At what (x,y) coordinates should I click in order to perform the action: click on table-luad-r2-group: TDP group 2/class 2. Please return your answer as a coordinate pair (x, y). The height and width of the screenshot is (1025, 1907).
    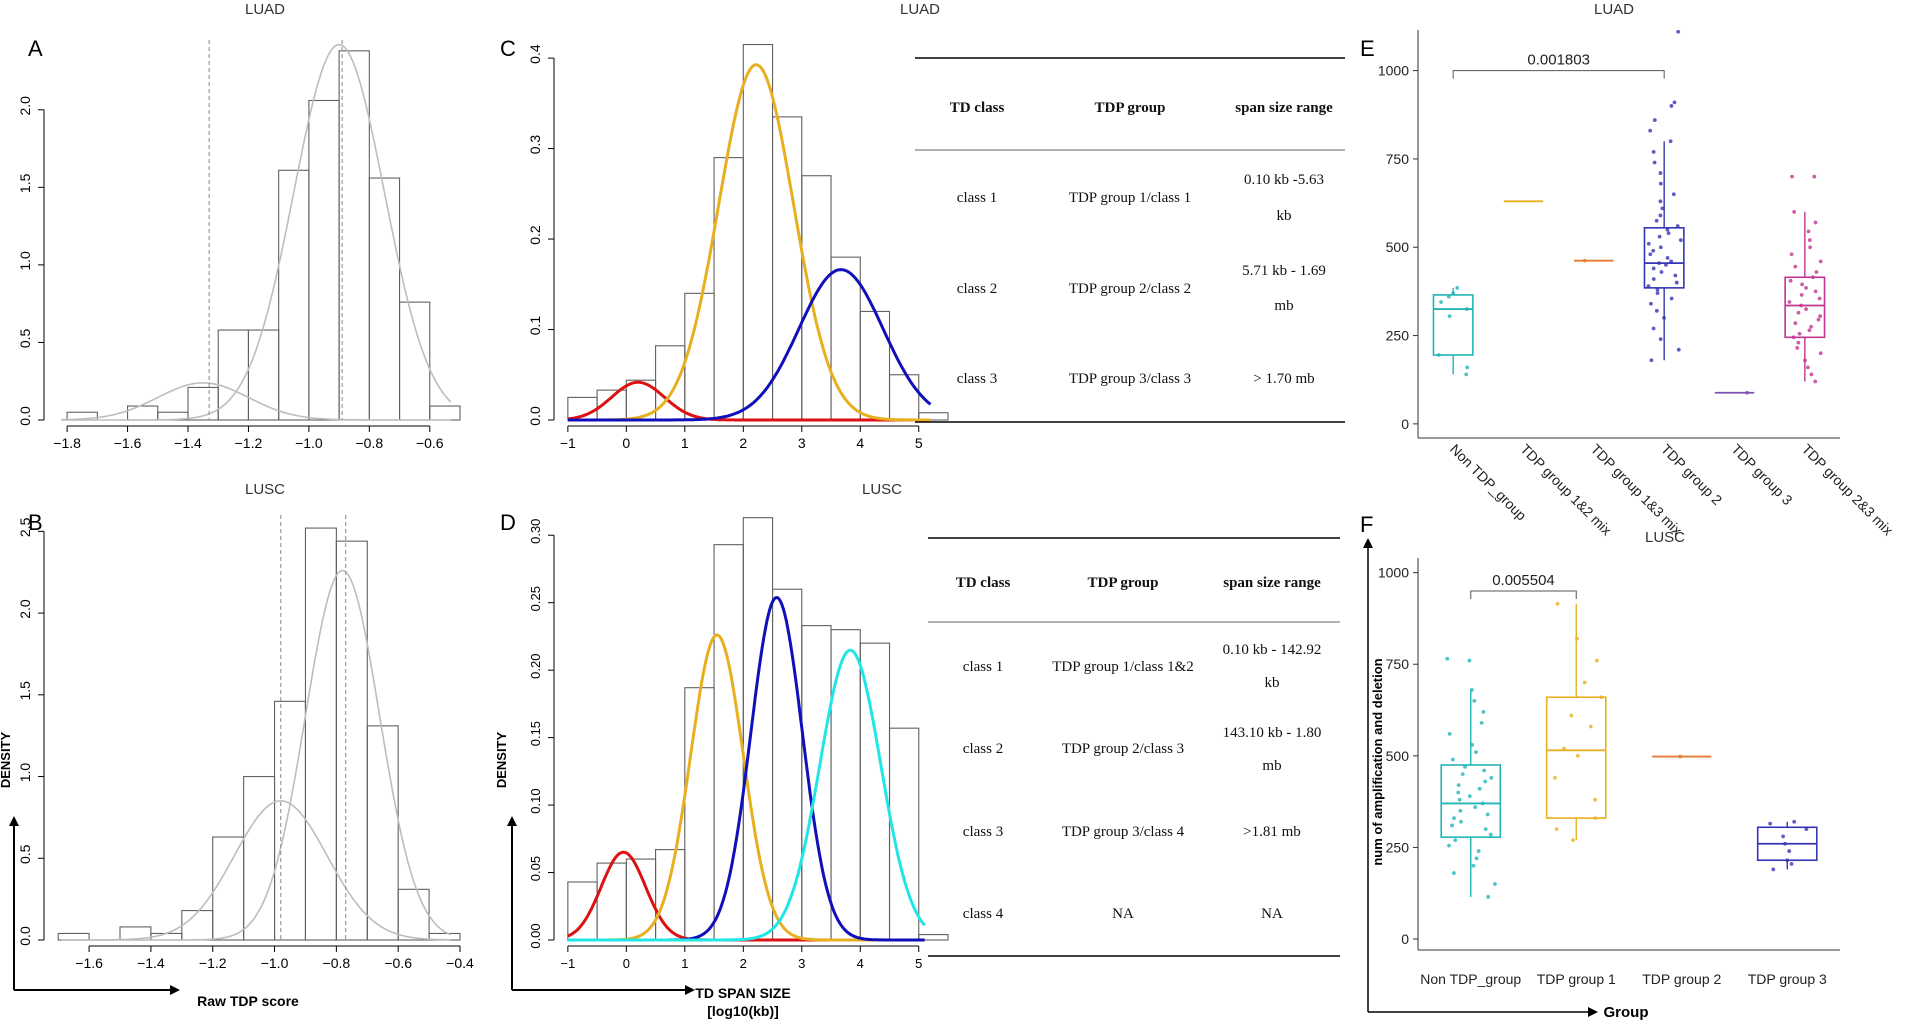
    Looking at the image, I should click on (1130, 289).